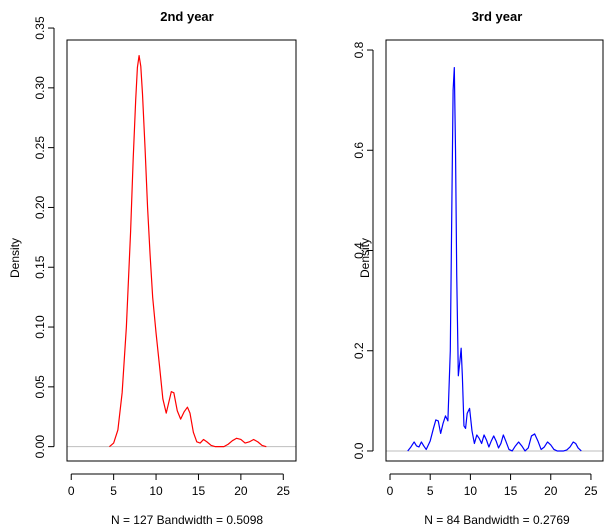 The width and height of the screenshot is (608, 531). I want to click on y-tick-label: 0.20, so click(40, 207).